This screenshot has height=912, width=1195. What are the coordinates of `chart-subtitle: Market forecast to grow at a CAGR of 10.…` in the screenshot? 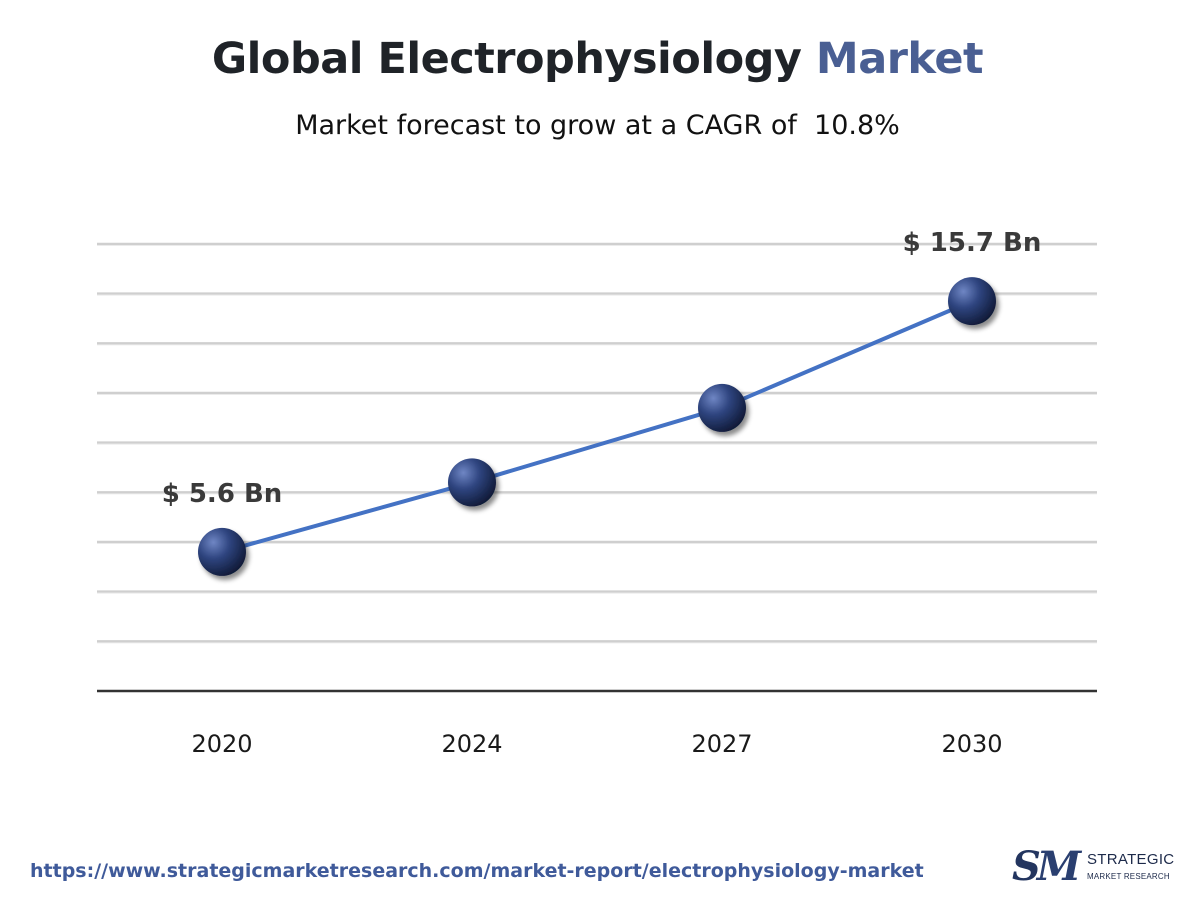 It's located at (597, 125).